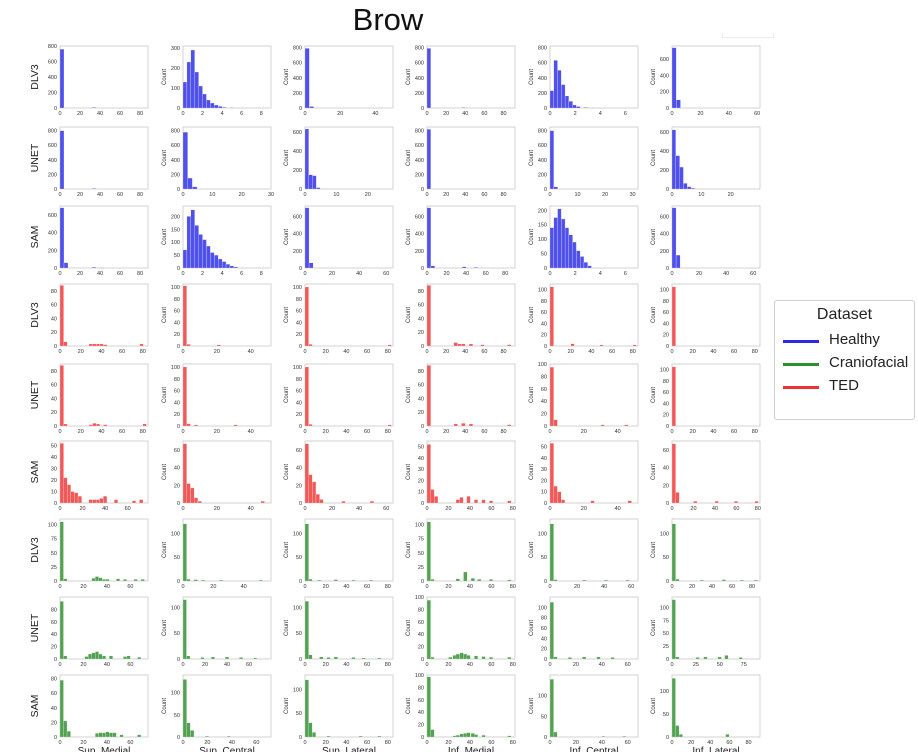  I want to click on column-label: Sup. Medial, so click(104, 749).